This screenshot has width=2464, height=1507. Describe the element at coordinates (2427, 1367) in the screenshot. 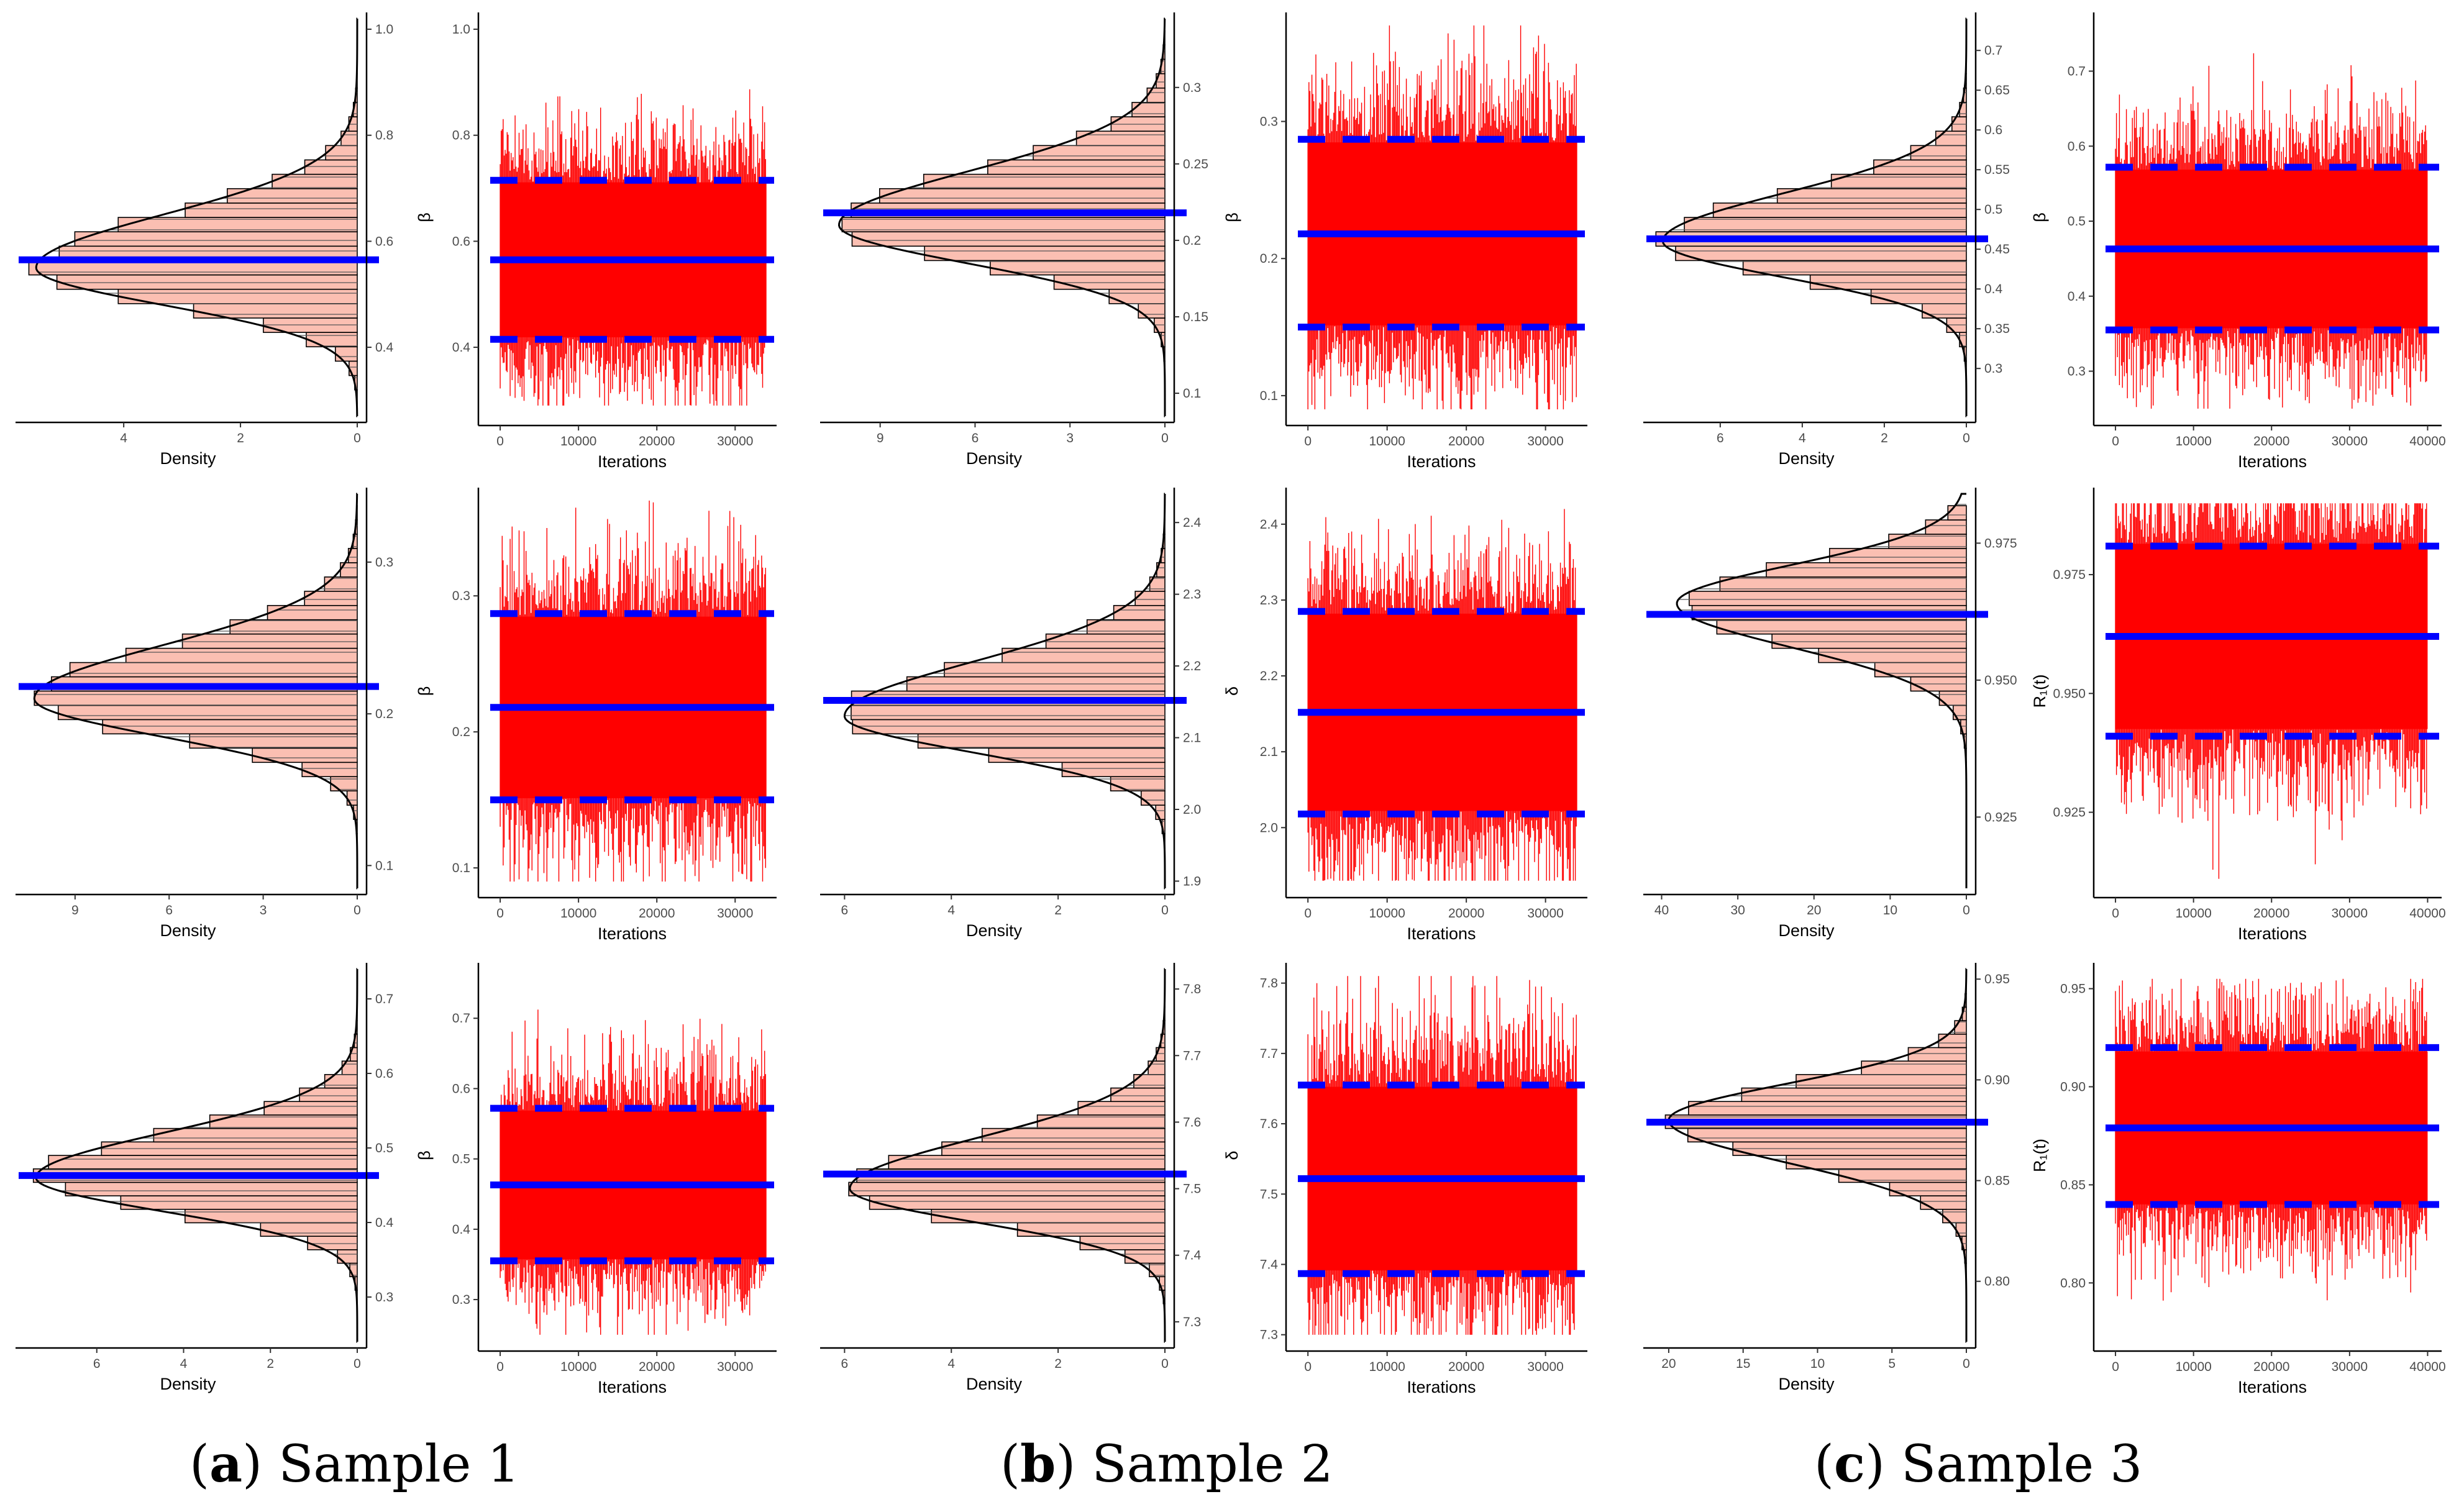

I see `x-tick-label: 40000` at that location.